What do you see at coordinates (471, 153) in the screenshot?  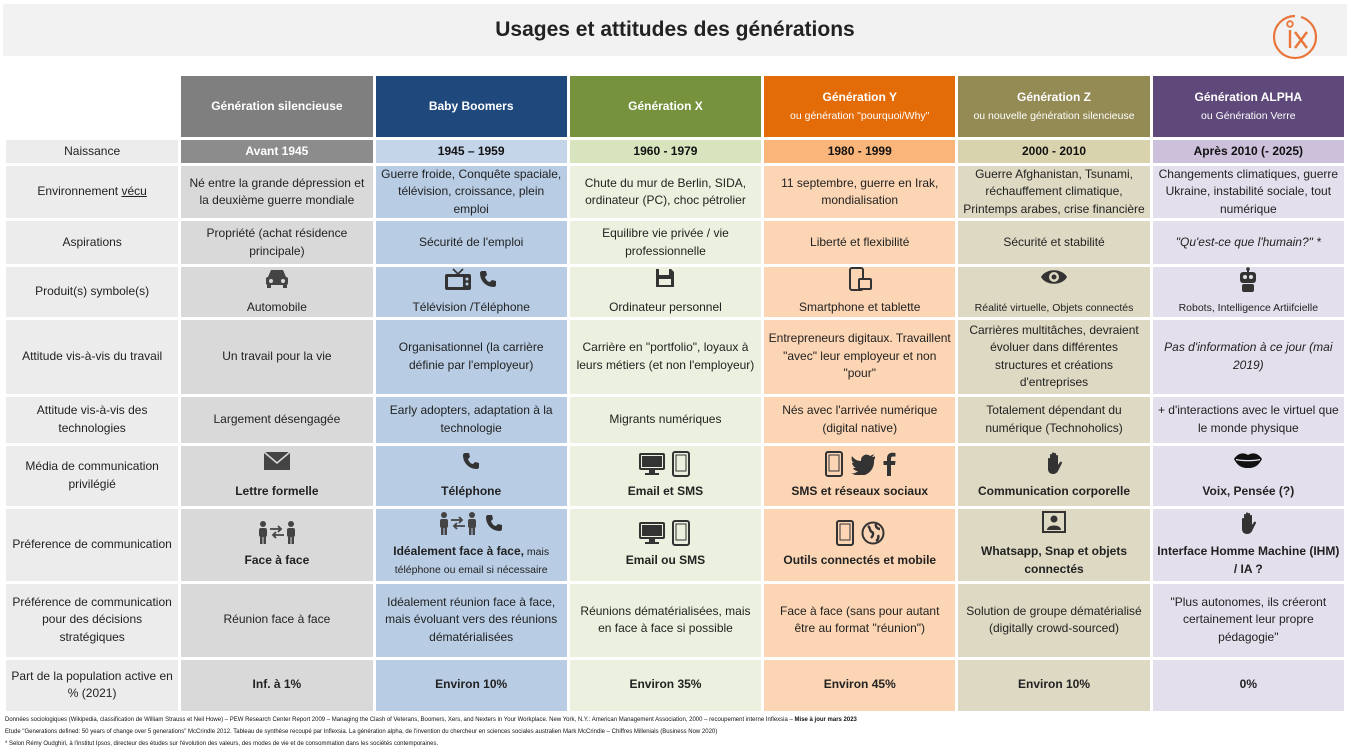 I see `period-boomers: 1945 – 1959` at bounding box center [471, 153].